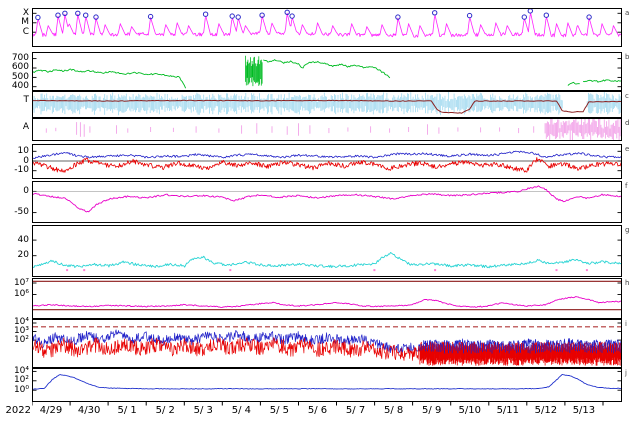 This screenshot has width=634, height=424. Describe the element at coordinates (333, 129) in the screenshot. I see `dens-canvas` at that location.